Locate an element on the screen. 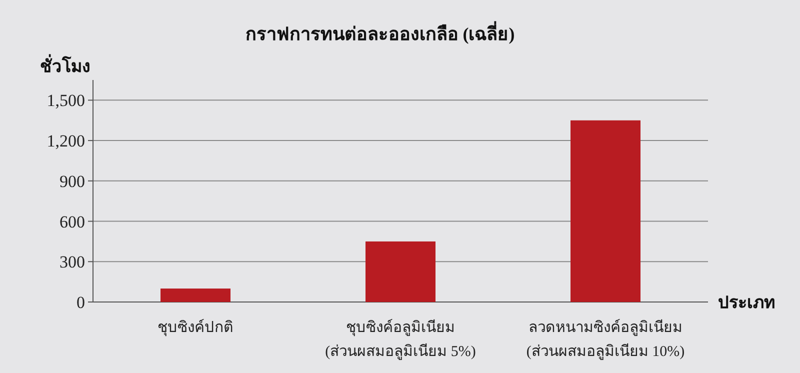 The image size is (800, 373). y-axis-title: ชั่วโมง is located at coordinates (65, 65).